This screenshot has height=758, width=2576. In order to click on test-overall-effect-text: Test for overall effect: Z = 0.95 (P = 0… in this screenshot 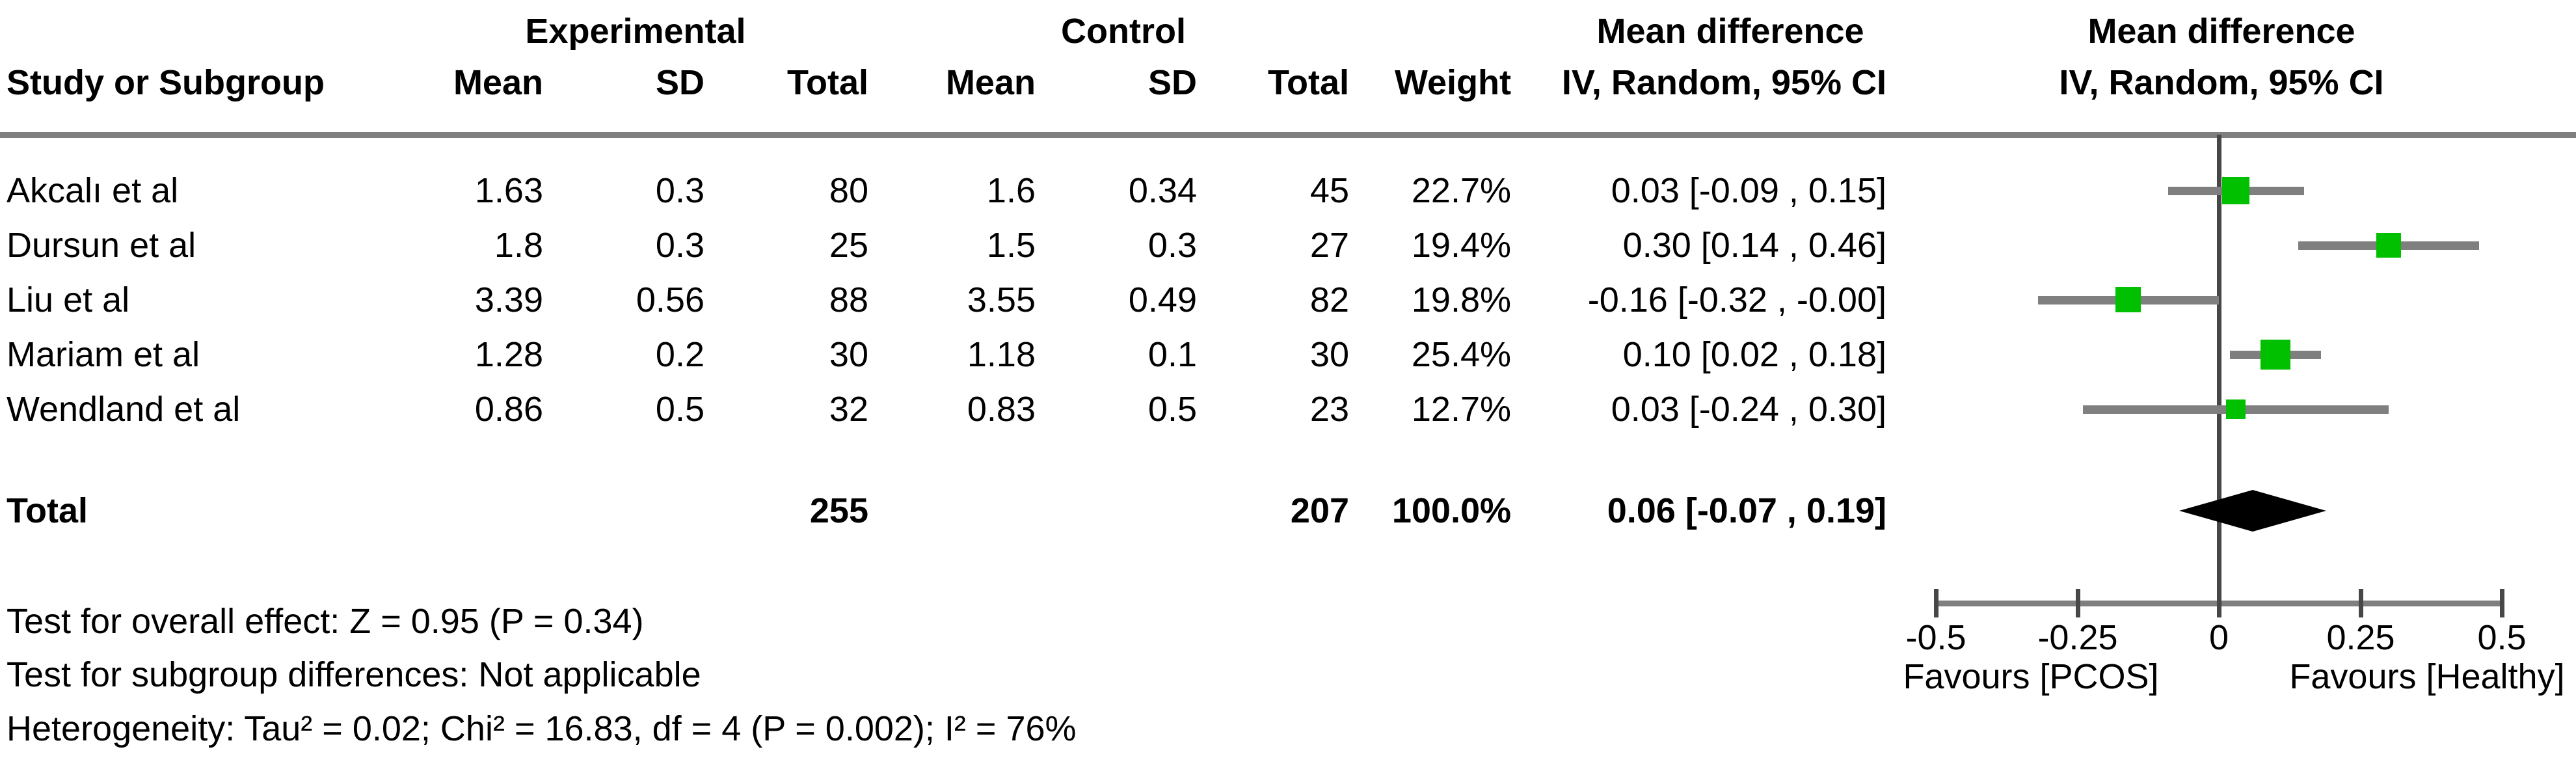, I will do `click(325, 621)`.